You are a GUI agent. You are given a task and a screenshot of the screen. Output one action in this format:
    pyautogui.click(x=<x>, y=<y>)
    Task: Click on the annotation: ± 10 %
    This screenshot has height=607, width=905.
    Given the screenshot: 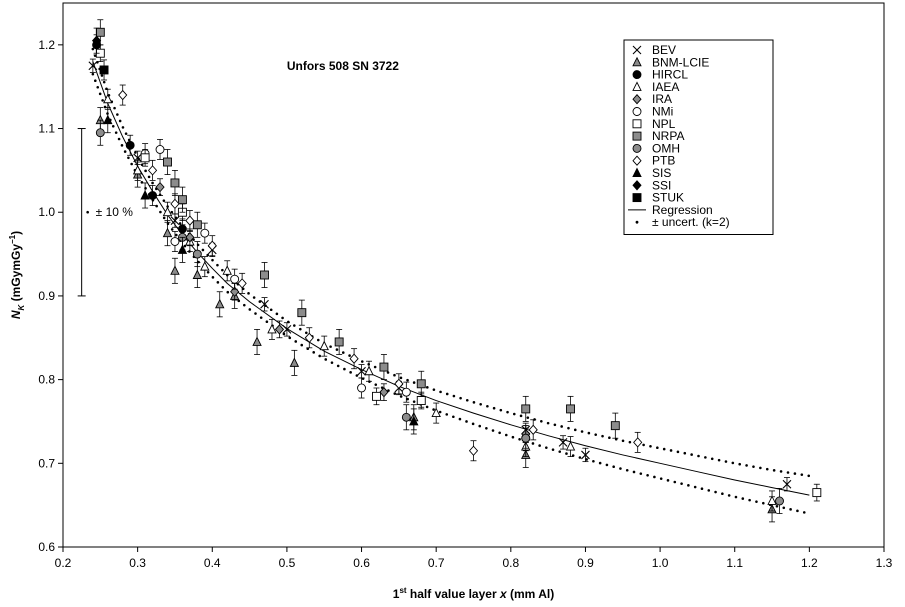 What is the action you would take?
    pyautogui.click(x=105, y=212)
    